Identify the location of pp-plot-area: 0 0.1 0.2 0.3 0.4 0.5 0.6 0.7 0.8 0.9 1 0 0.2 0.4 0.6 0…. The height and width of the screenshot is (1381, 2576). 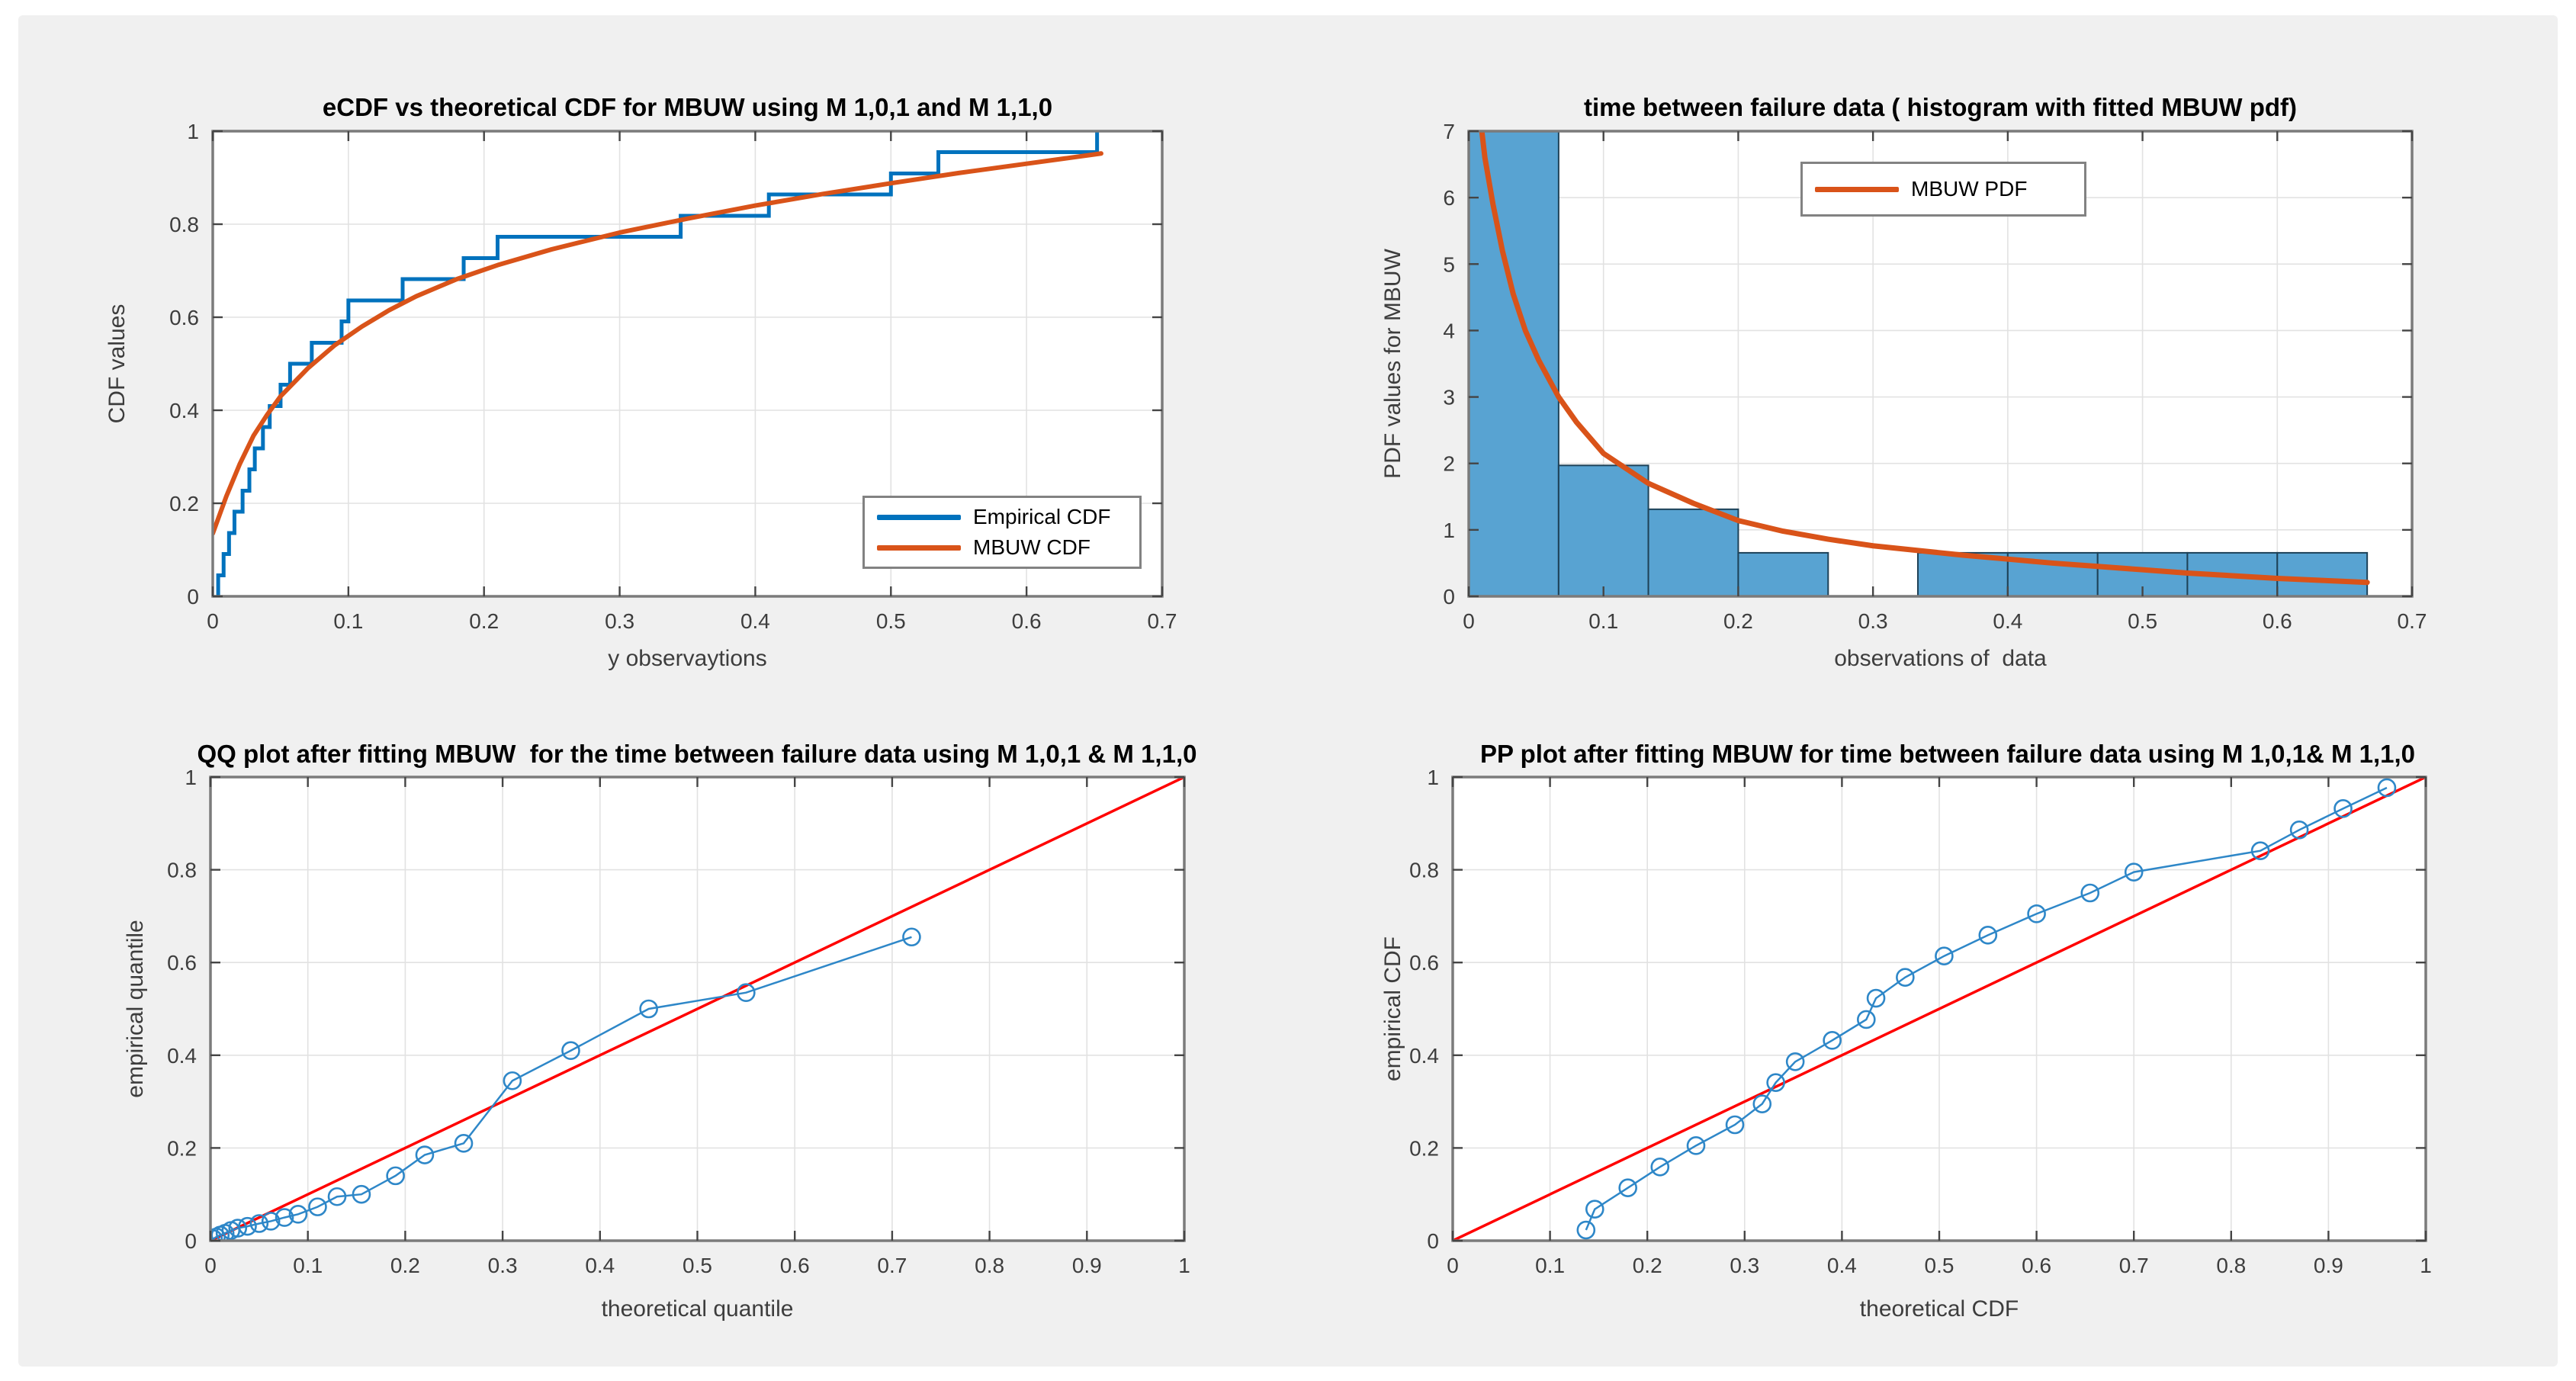
(1920, 1021).